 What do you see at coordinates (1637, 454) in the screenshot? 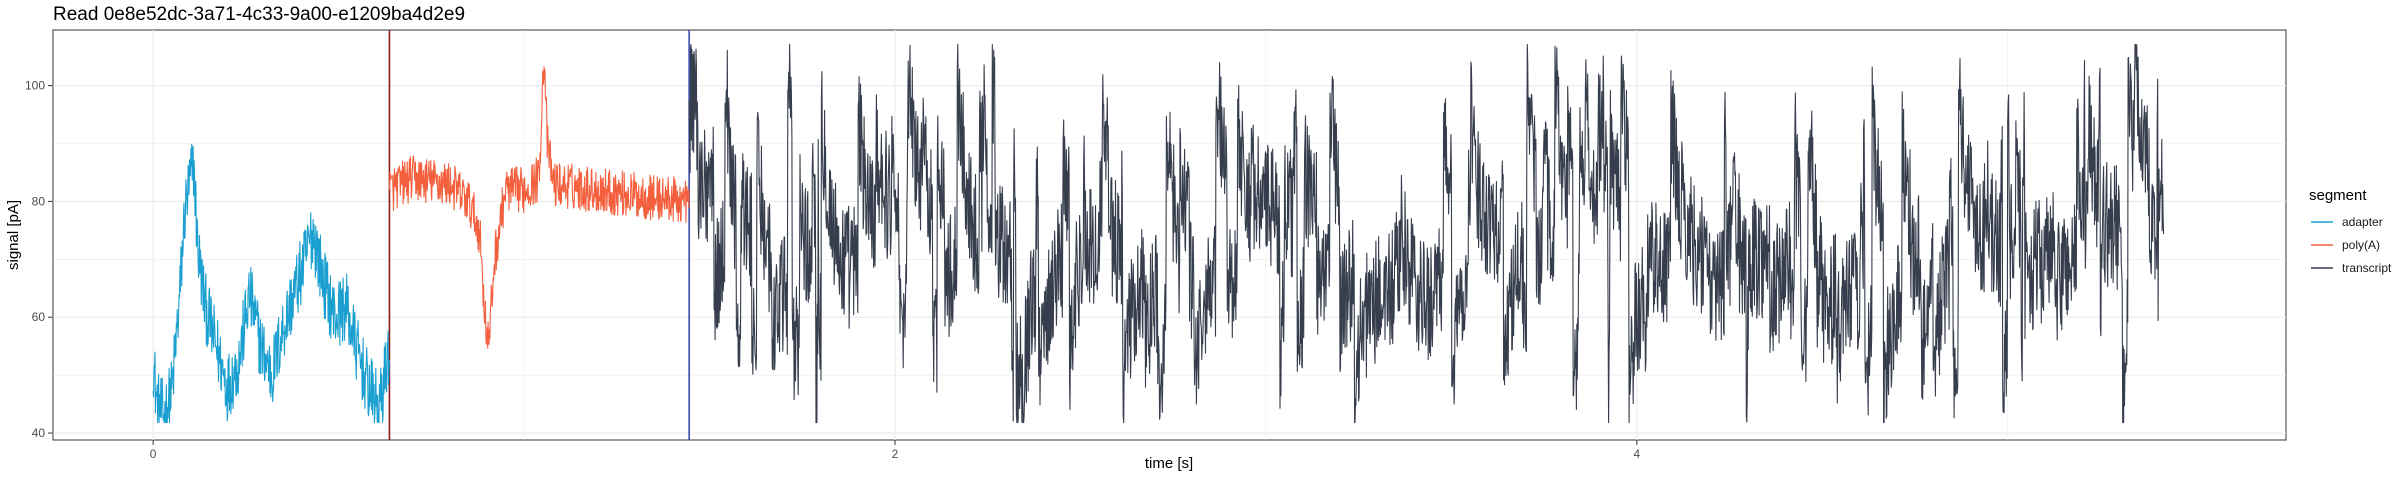
I see `x-tick-label: 4` at bounding box center [1637, 454].